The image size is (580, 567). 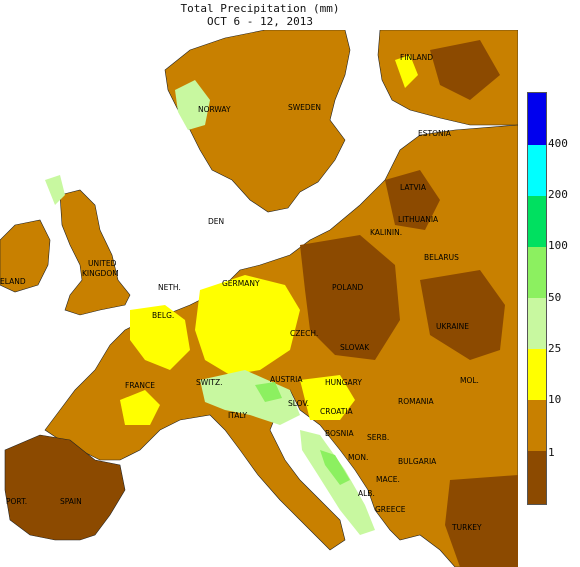 What do you see at coordinates (304, 333) in the screenshot?
I see `country-label: CZECH.` at bounding box center [304, 333].